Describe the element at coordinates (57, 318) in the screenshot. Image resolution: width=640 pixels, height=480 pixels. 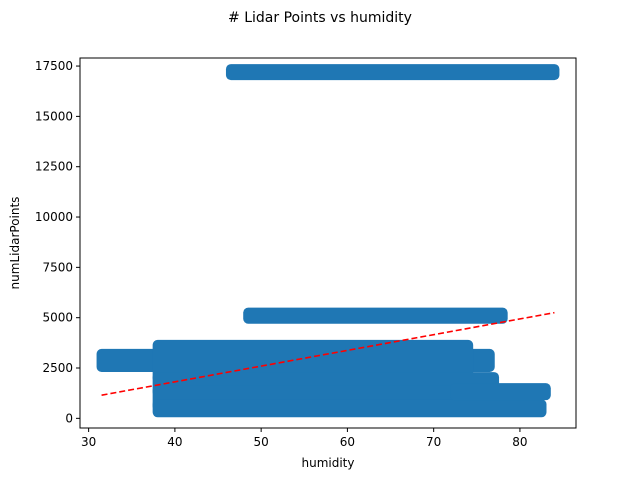
I see `y-tick-label: 5000` at that location.